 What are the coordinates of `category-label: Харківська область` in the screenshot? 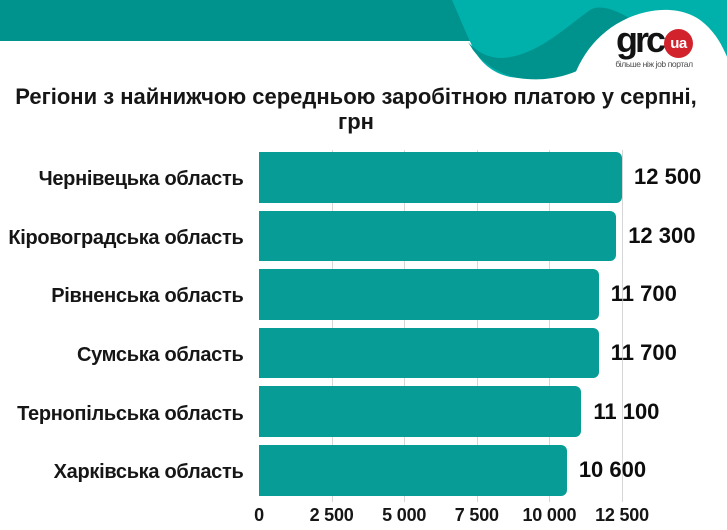 It's located at (148, 472).